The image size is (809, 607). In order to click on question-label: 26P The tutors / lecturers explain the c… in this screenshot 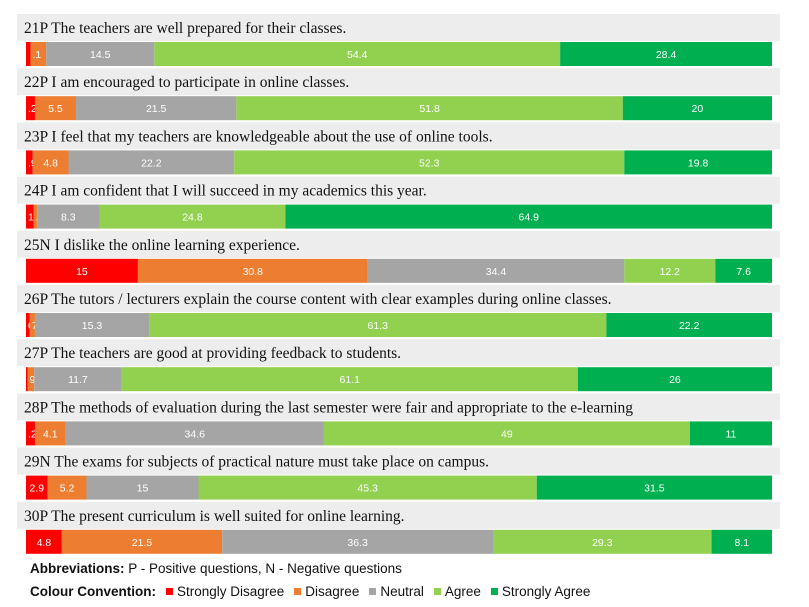, I will do `click(318, 299)`.